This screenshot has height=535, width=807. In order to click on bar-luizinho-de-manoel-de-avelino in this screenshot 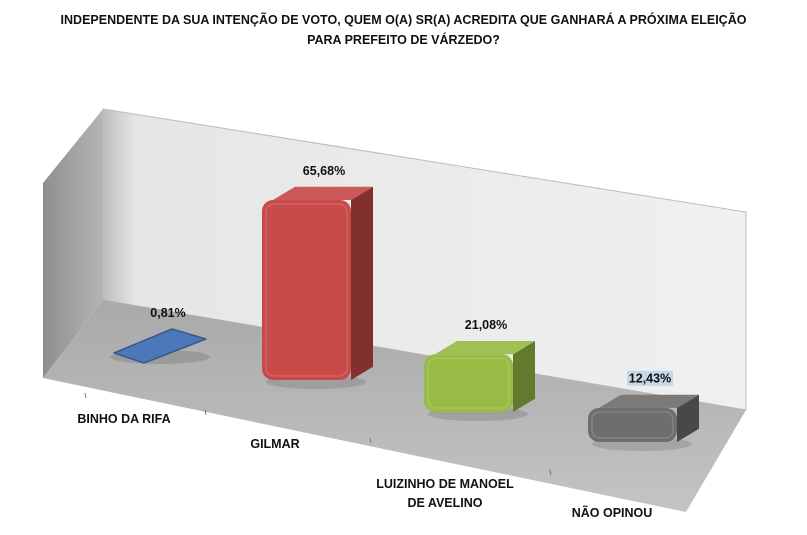, I will do `click(479, 381)`.